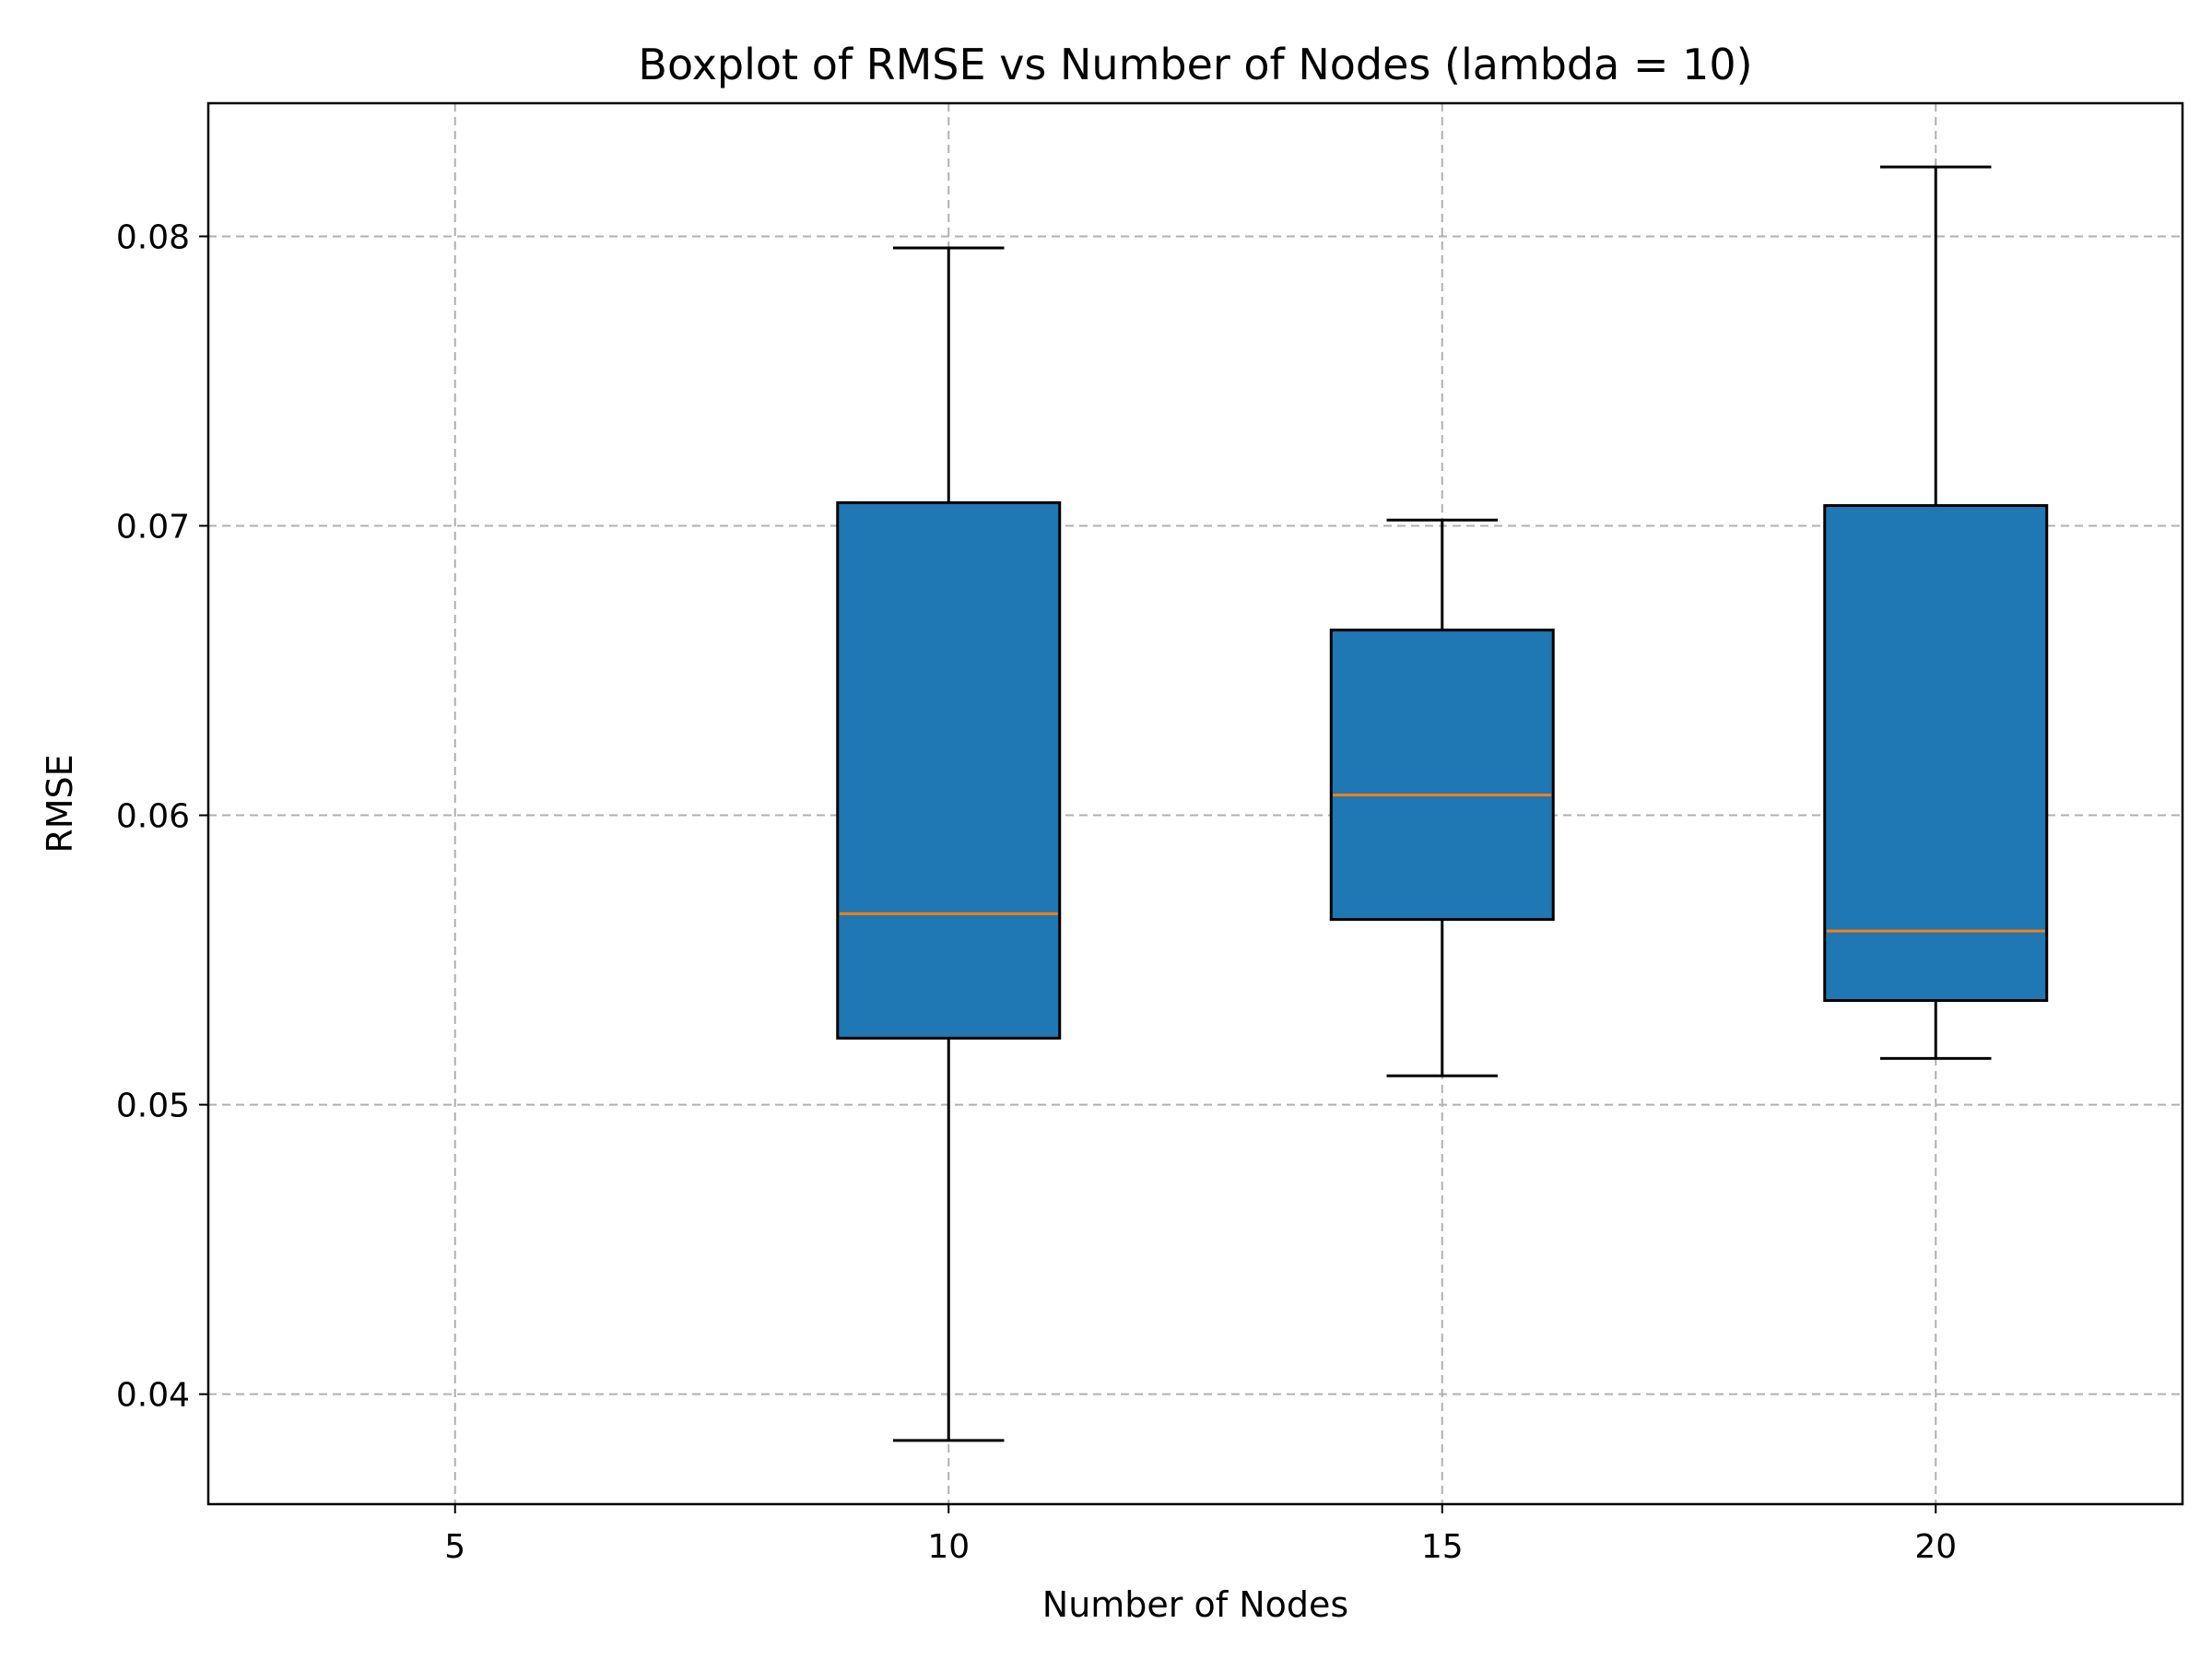  I want to click on x-axis-label: Number of Nodes, so click(1195, 1604).